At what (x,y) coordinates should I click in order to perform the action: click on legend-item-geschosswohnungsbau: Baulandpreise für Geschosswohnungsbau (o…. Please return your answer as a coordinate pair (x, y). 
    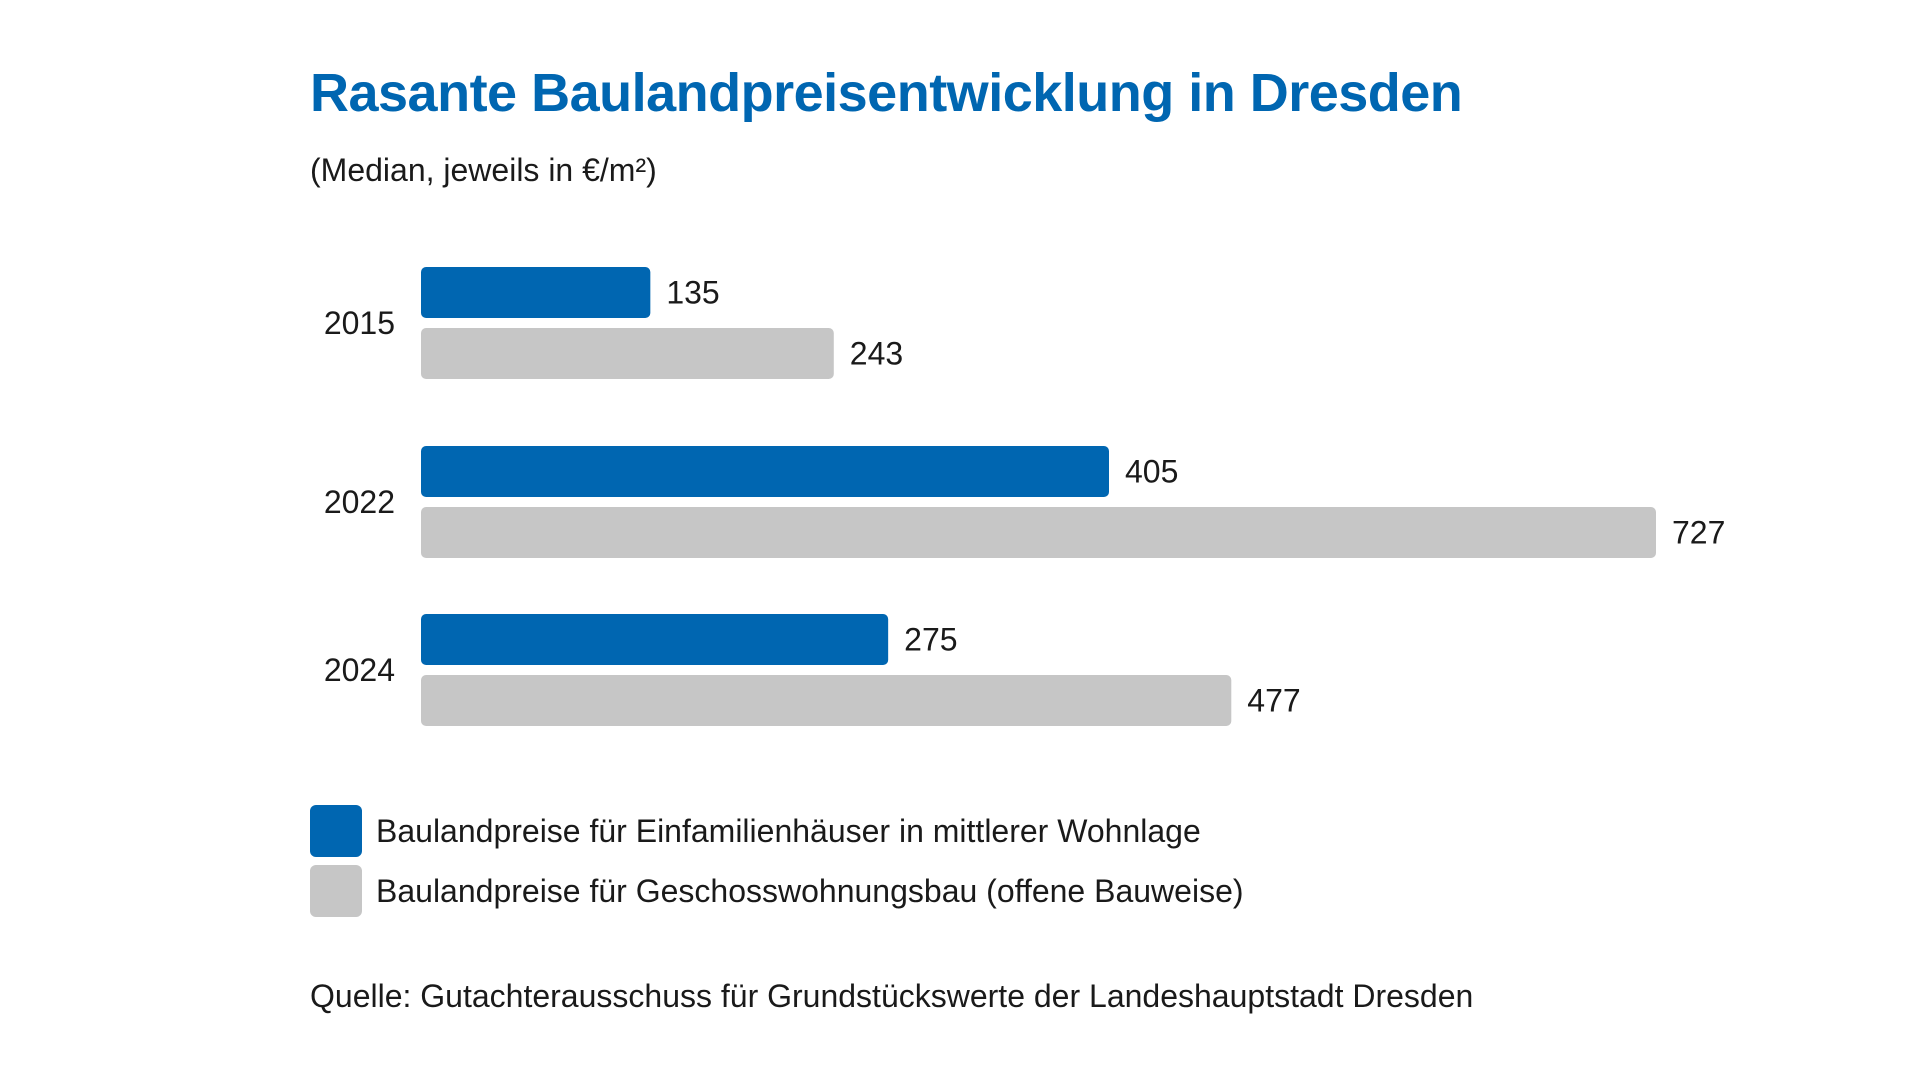
    Looking at the image, I should click on (777, 891).